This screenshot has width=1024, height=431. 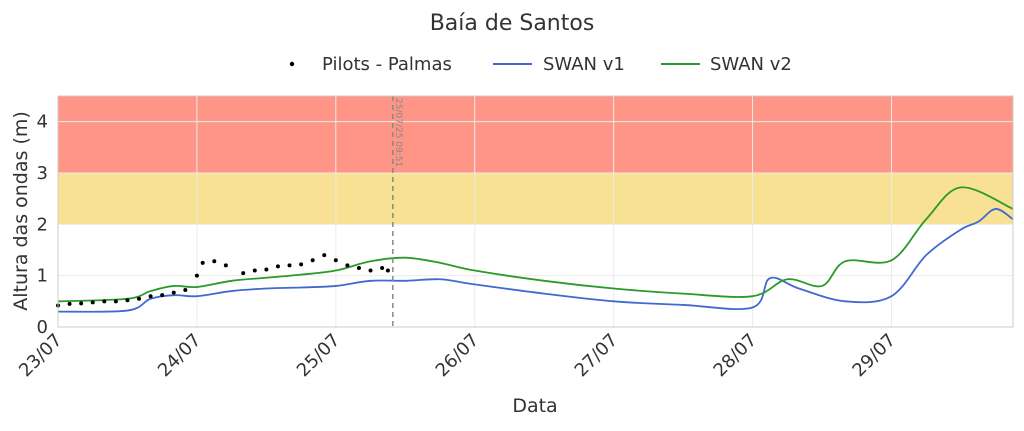 What do you see at coordinates (21, 211) in the screenshot?
I see `y-axis-label: Altura das ondas (m)` at bounding box center [21, 211].